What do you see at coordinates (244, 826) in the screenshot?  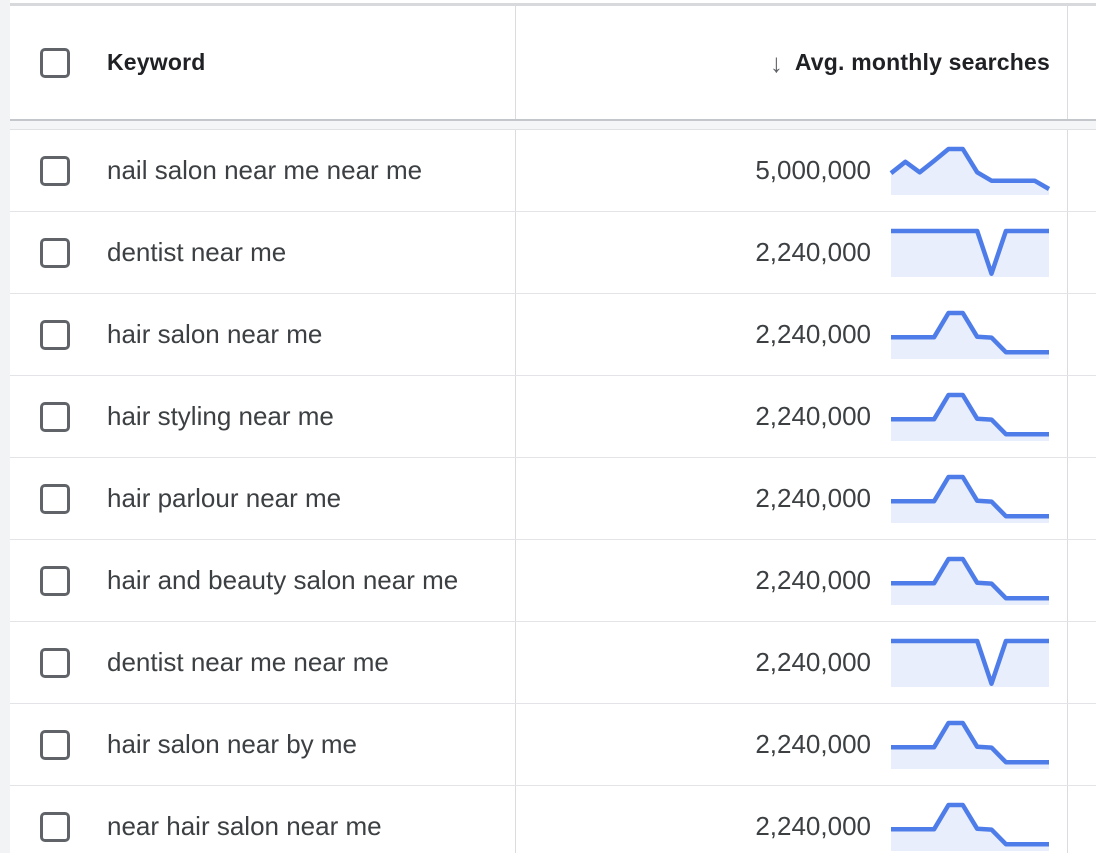 I see `keyword-text: near hair salon near me` at bounding box center [244, 826].